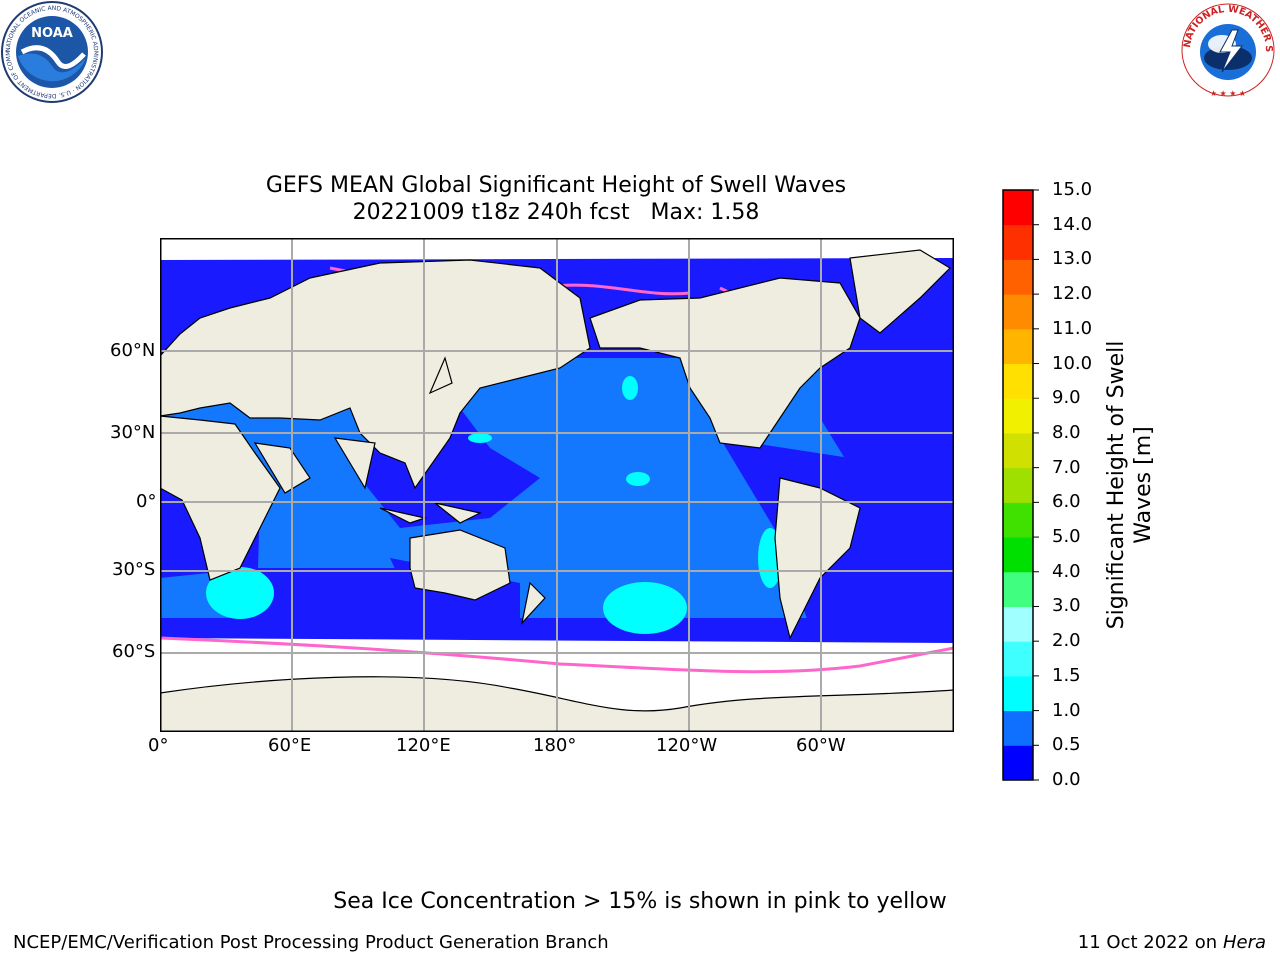 The width and height of the screenshot is (1280, 960). I want to click on lon-tick-0: 0°, so click(158, 745).